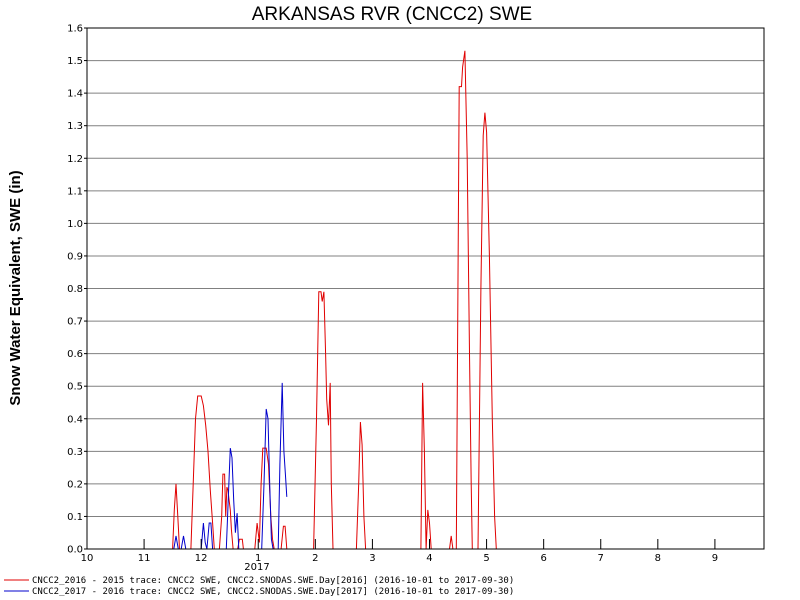 The image size is (800, 600). Describe the element at coordinates (201, 558) in the screenshot. I see `x-tick-label: 12` at that location.